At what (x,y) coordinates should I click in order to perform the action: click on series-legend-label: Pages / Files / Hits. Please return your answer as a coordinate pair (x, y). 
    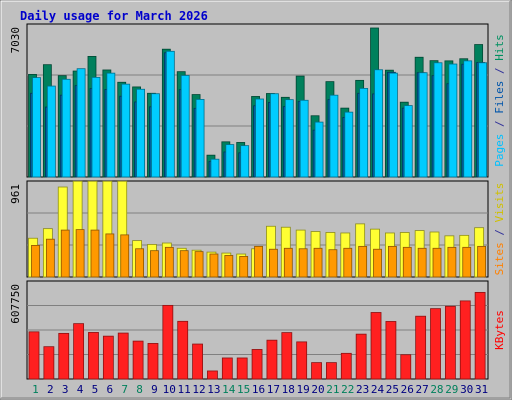
    Looking at the image, I should click on (499, 100).